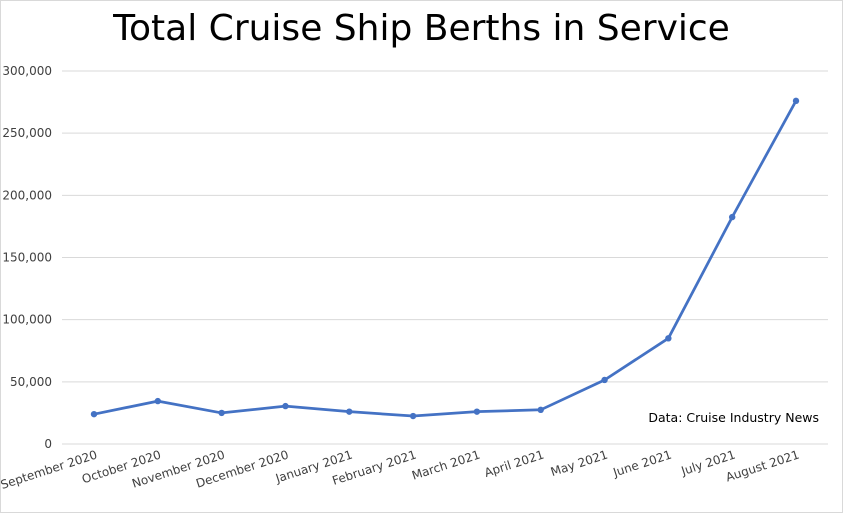 The width and height of the screenshot is (843, 513). Describe the element at coordinates (641, 464) in the screenshot. I see `x-tick-label: June 2021` at that location.